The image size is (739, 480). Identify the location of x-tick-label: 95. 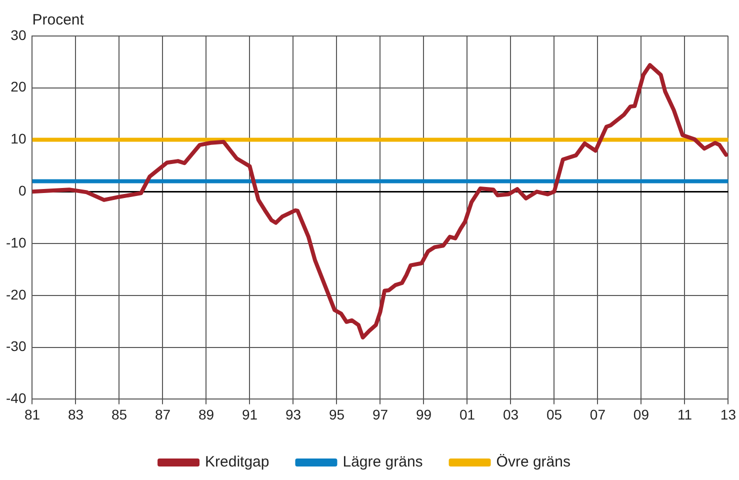
(336, 414).